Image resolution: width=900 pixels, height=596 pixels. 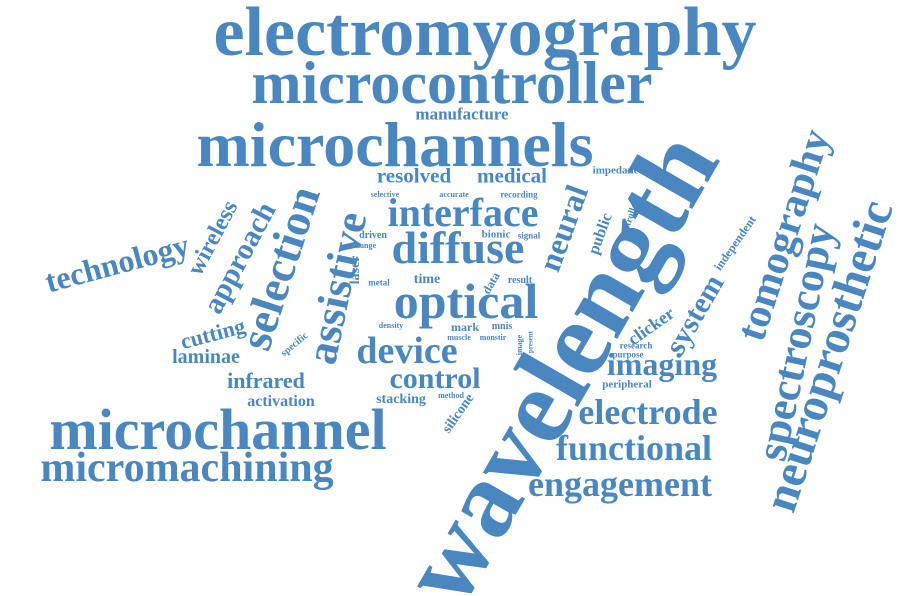 What do you see at coordinates (379, 282) in the screenshot?
I see `word-metal: metal` at bounding box center [379, 282].